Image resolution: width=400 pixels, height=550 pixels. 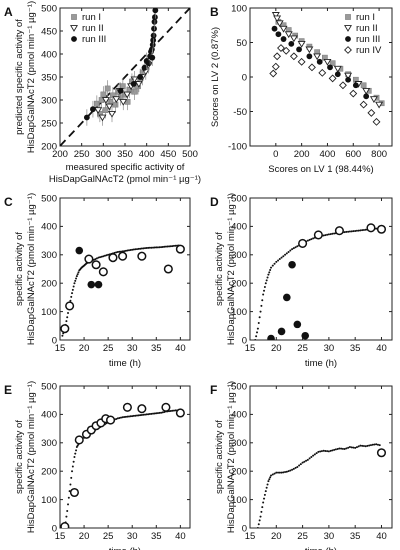 What do you see at coordinates (125, 77) in the screenshot?
I see `identity-line` at bounding box center [125, 77].